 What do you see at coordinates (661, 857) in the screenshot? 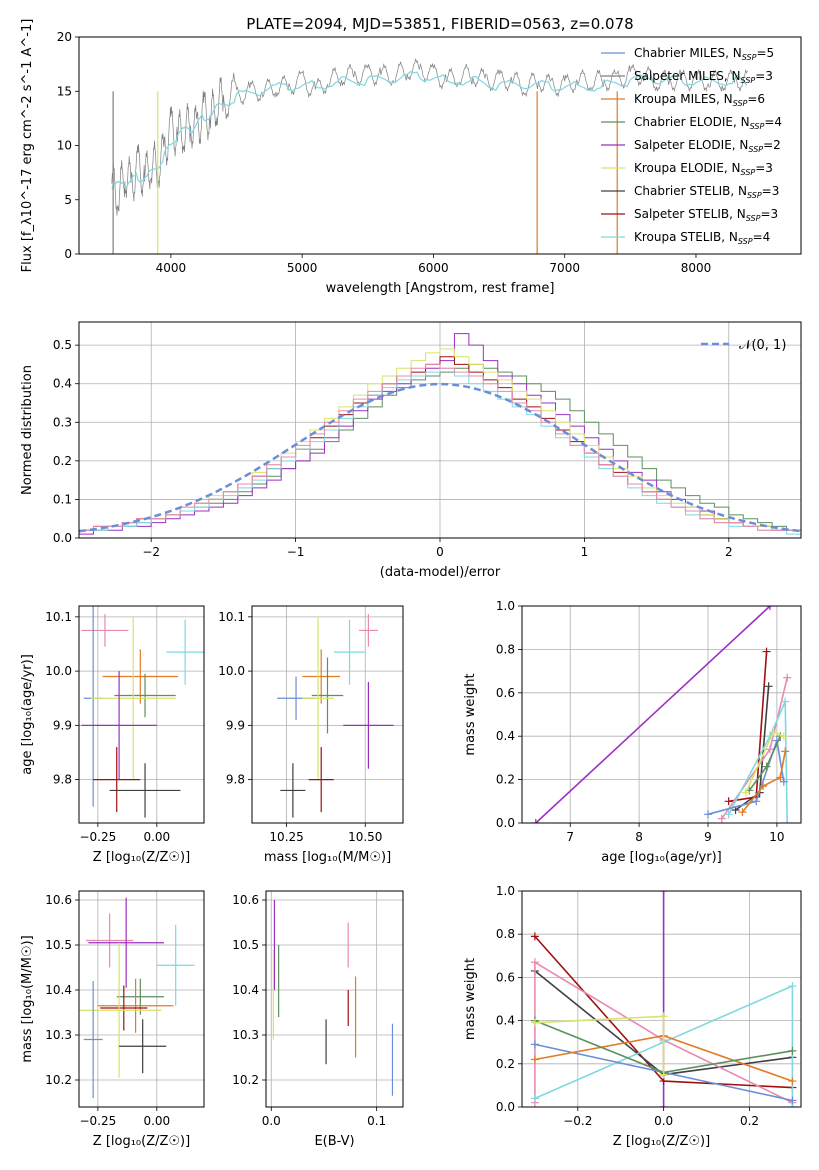
I see `x-axis-label: age [log₁₀(age/yr)]` at bounding box center [661, 857].